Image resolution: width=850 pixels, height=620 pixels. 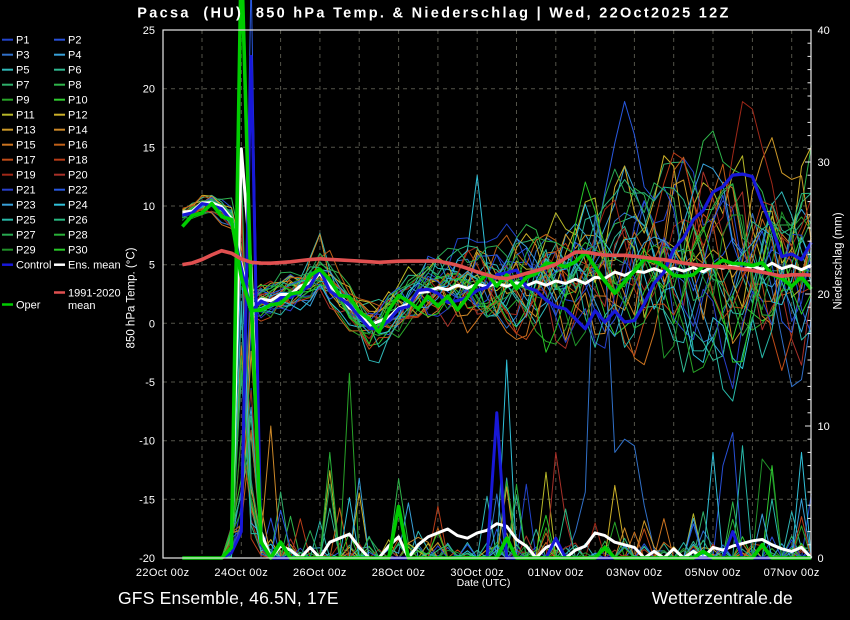 I want to click on svg-text: 05Nov 00z, so click(x=713, y=573).